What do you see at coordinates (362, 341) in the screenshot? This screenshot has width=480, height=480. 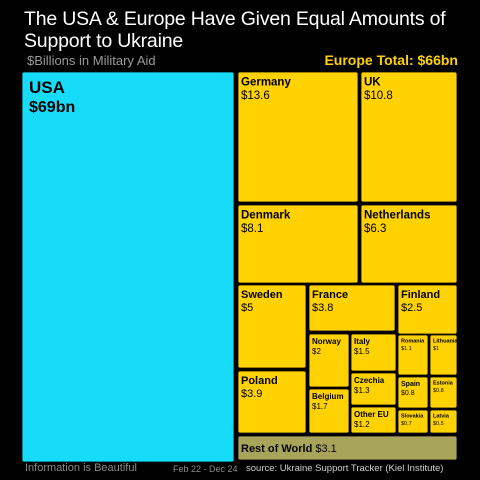 I see `tile-label-italy: Italy` at bounding box center [362, 341].